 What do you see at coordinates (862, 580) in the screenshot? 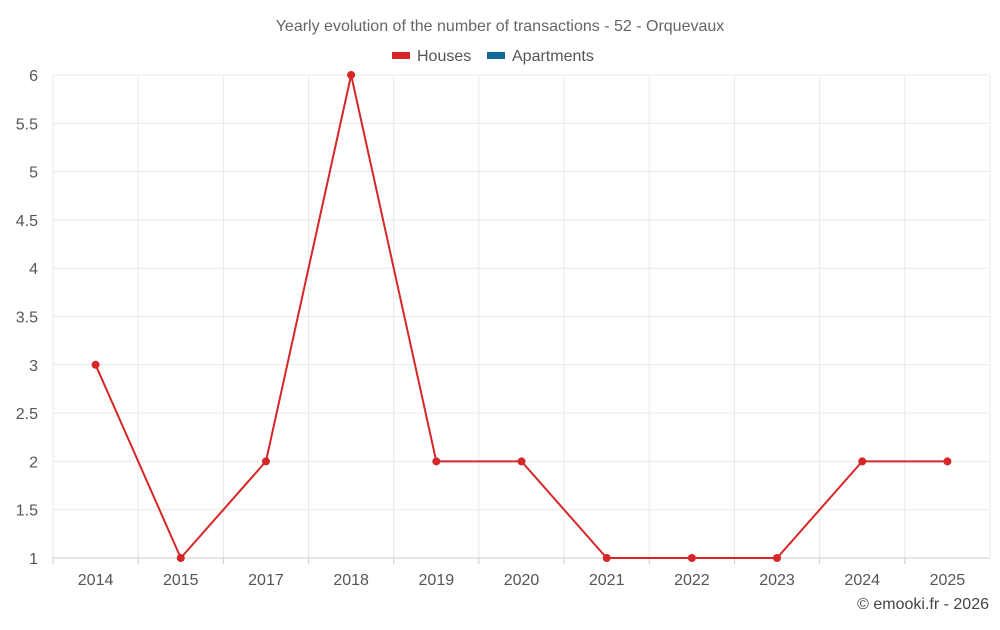
I see `x-tick-label: 2024` at bounding box center [862, 580].